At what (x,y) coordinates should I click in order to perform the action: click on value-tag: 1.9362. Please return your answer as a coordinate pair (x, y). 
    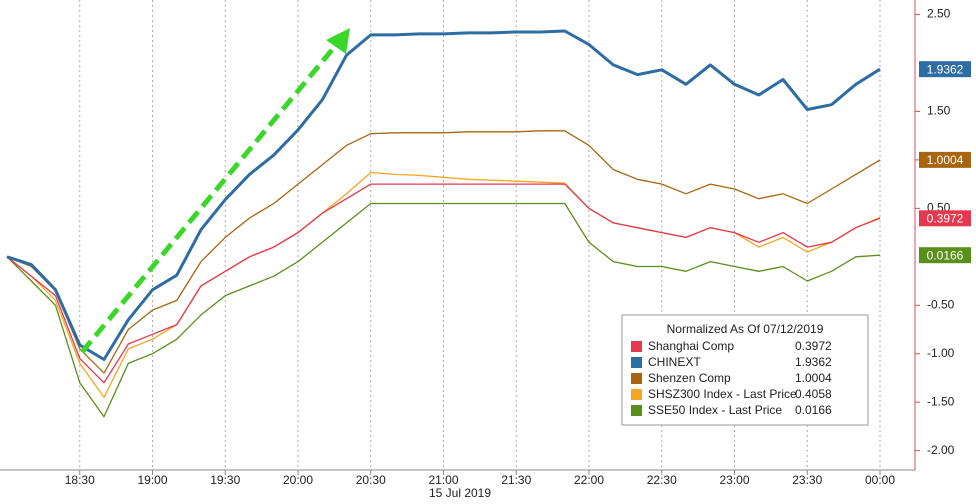
    Looking at the image, I should click on (945, 69).